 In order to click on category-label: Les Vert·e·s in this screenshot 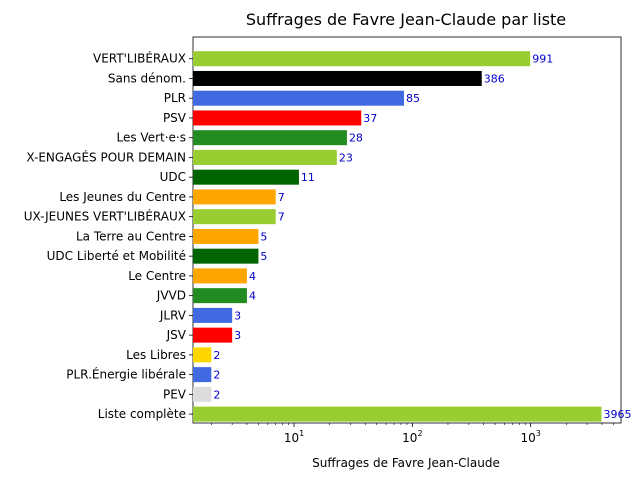, I will do `click(152, 138)`.